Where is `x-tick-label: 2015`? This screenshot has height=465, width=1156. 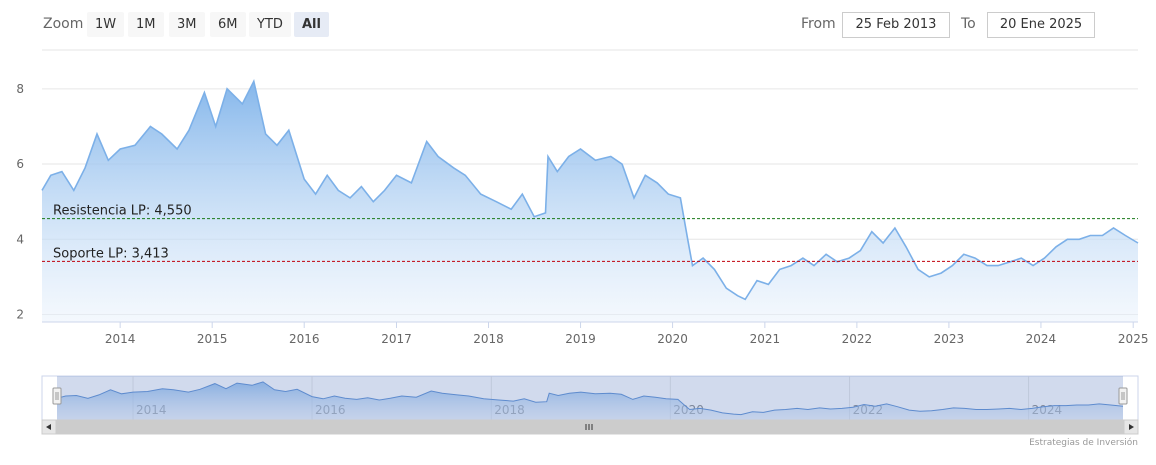
x-tick-label: 2015 is located at coordinates (212, 339).